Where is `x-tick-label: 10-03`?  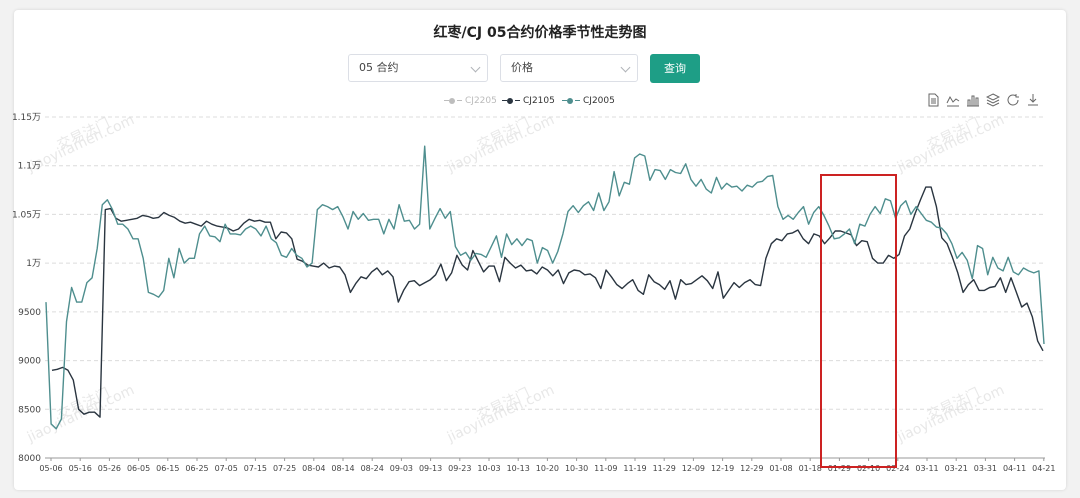 x-tick-label: 10-03 is located at coordinates (488, 468).